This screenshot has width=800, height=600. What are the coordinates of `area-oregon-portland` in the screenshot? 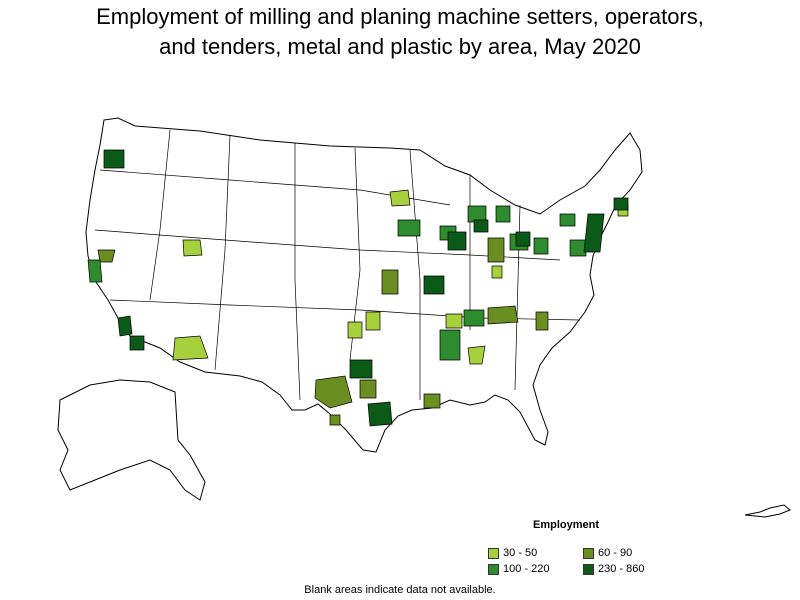 It's located at (114, 159).